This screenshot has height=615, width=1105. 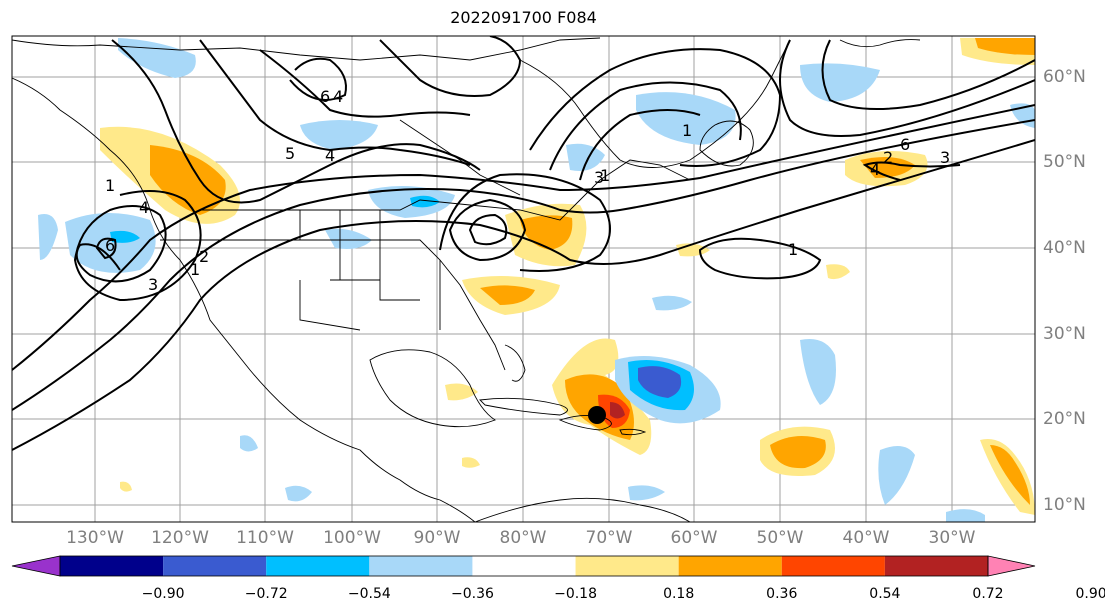 What do you see at coordinates (180, 538) in the screenshot?
I see `lon-tick-label: 120°W` at bounding box center [180, 538].